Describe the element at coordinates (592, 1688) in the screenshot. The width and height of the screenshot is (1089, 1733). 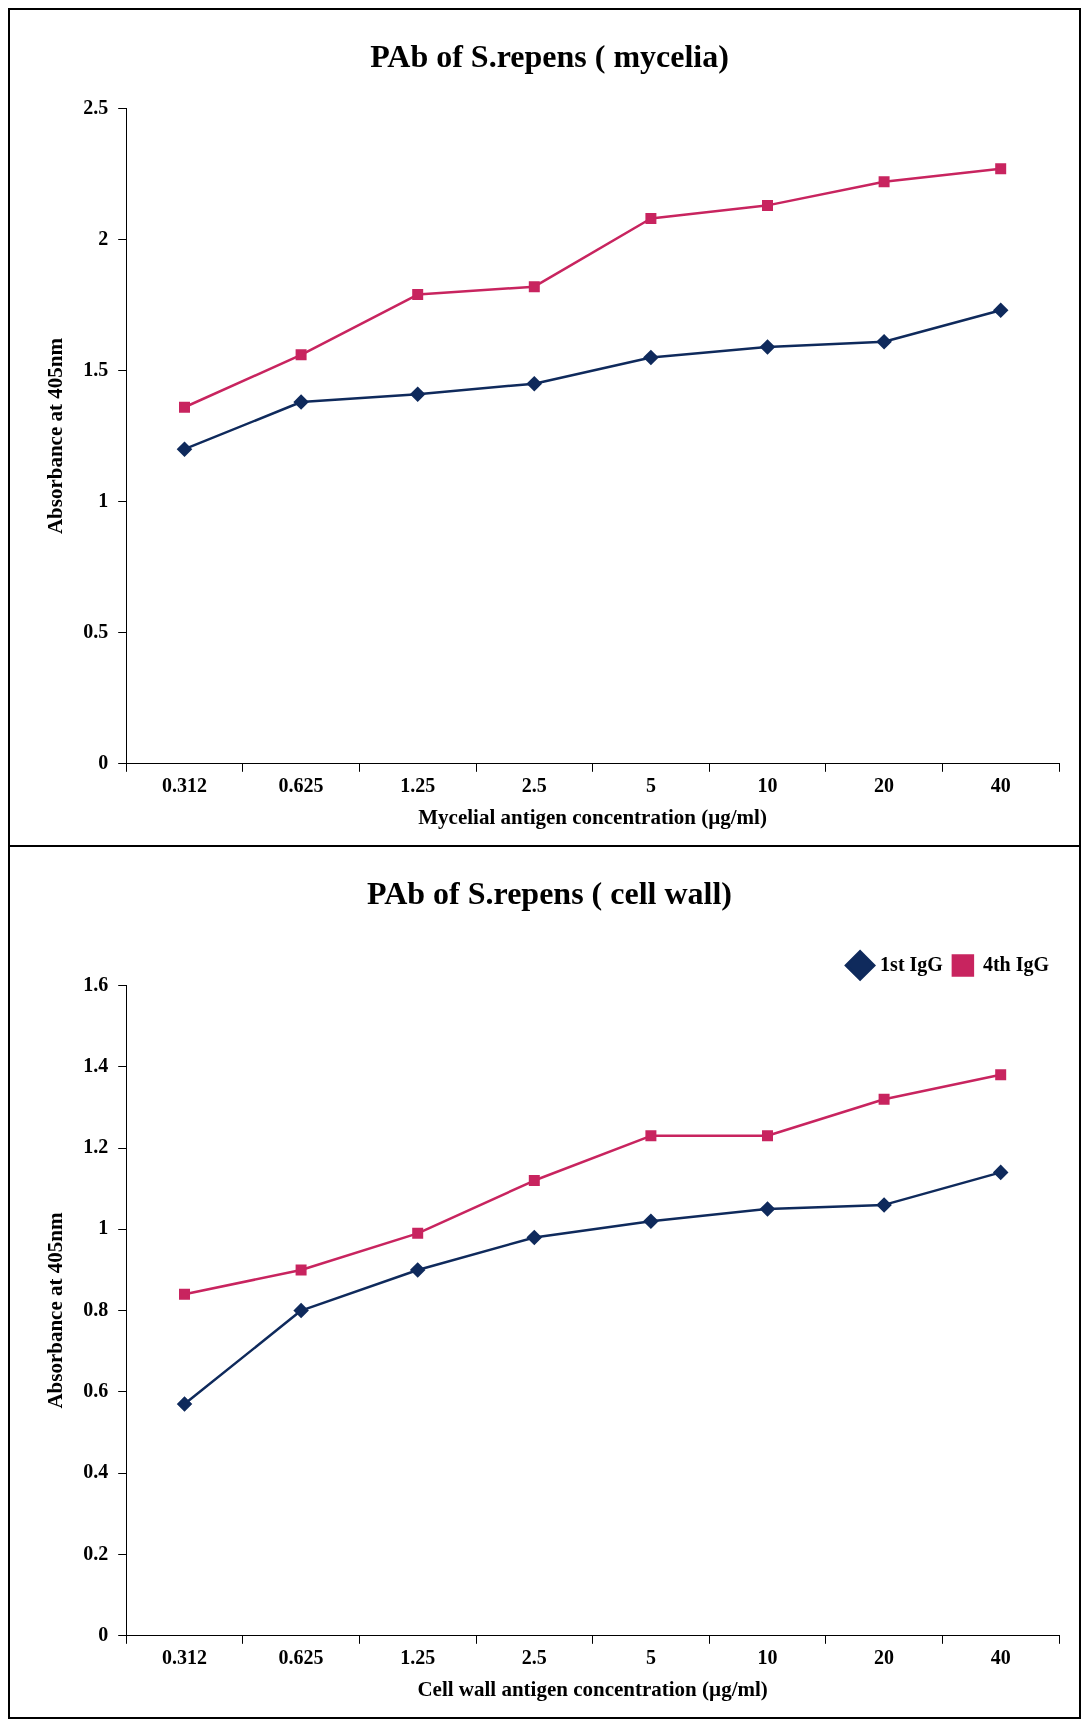
I see `x-axis-title: Cell wall antigen concentration (µg/ml)` at that location.